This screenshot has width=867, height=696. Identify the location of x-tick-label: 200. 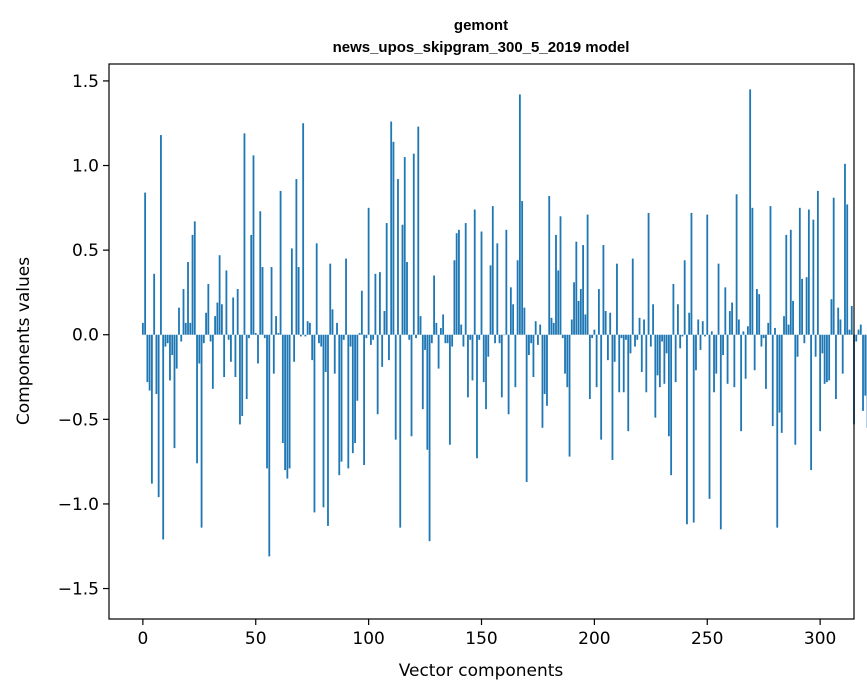
(594, 639).